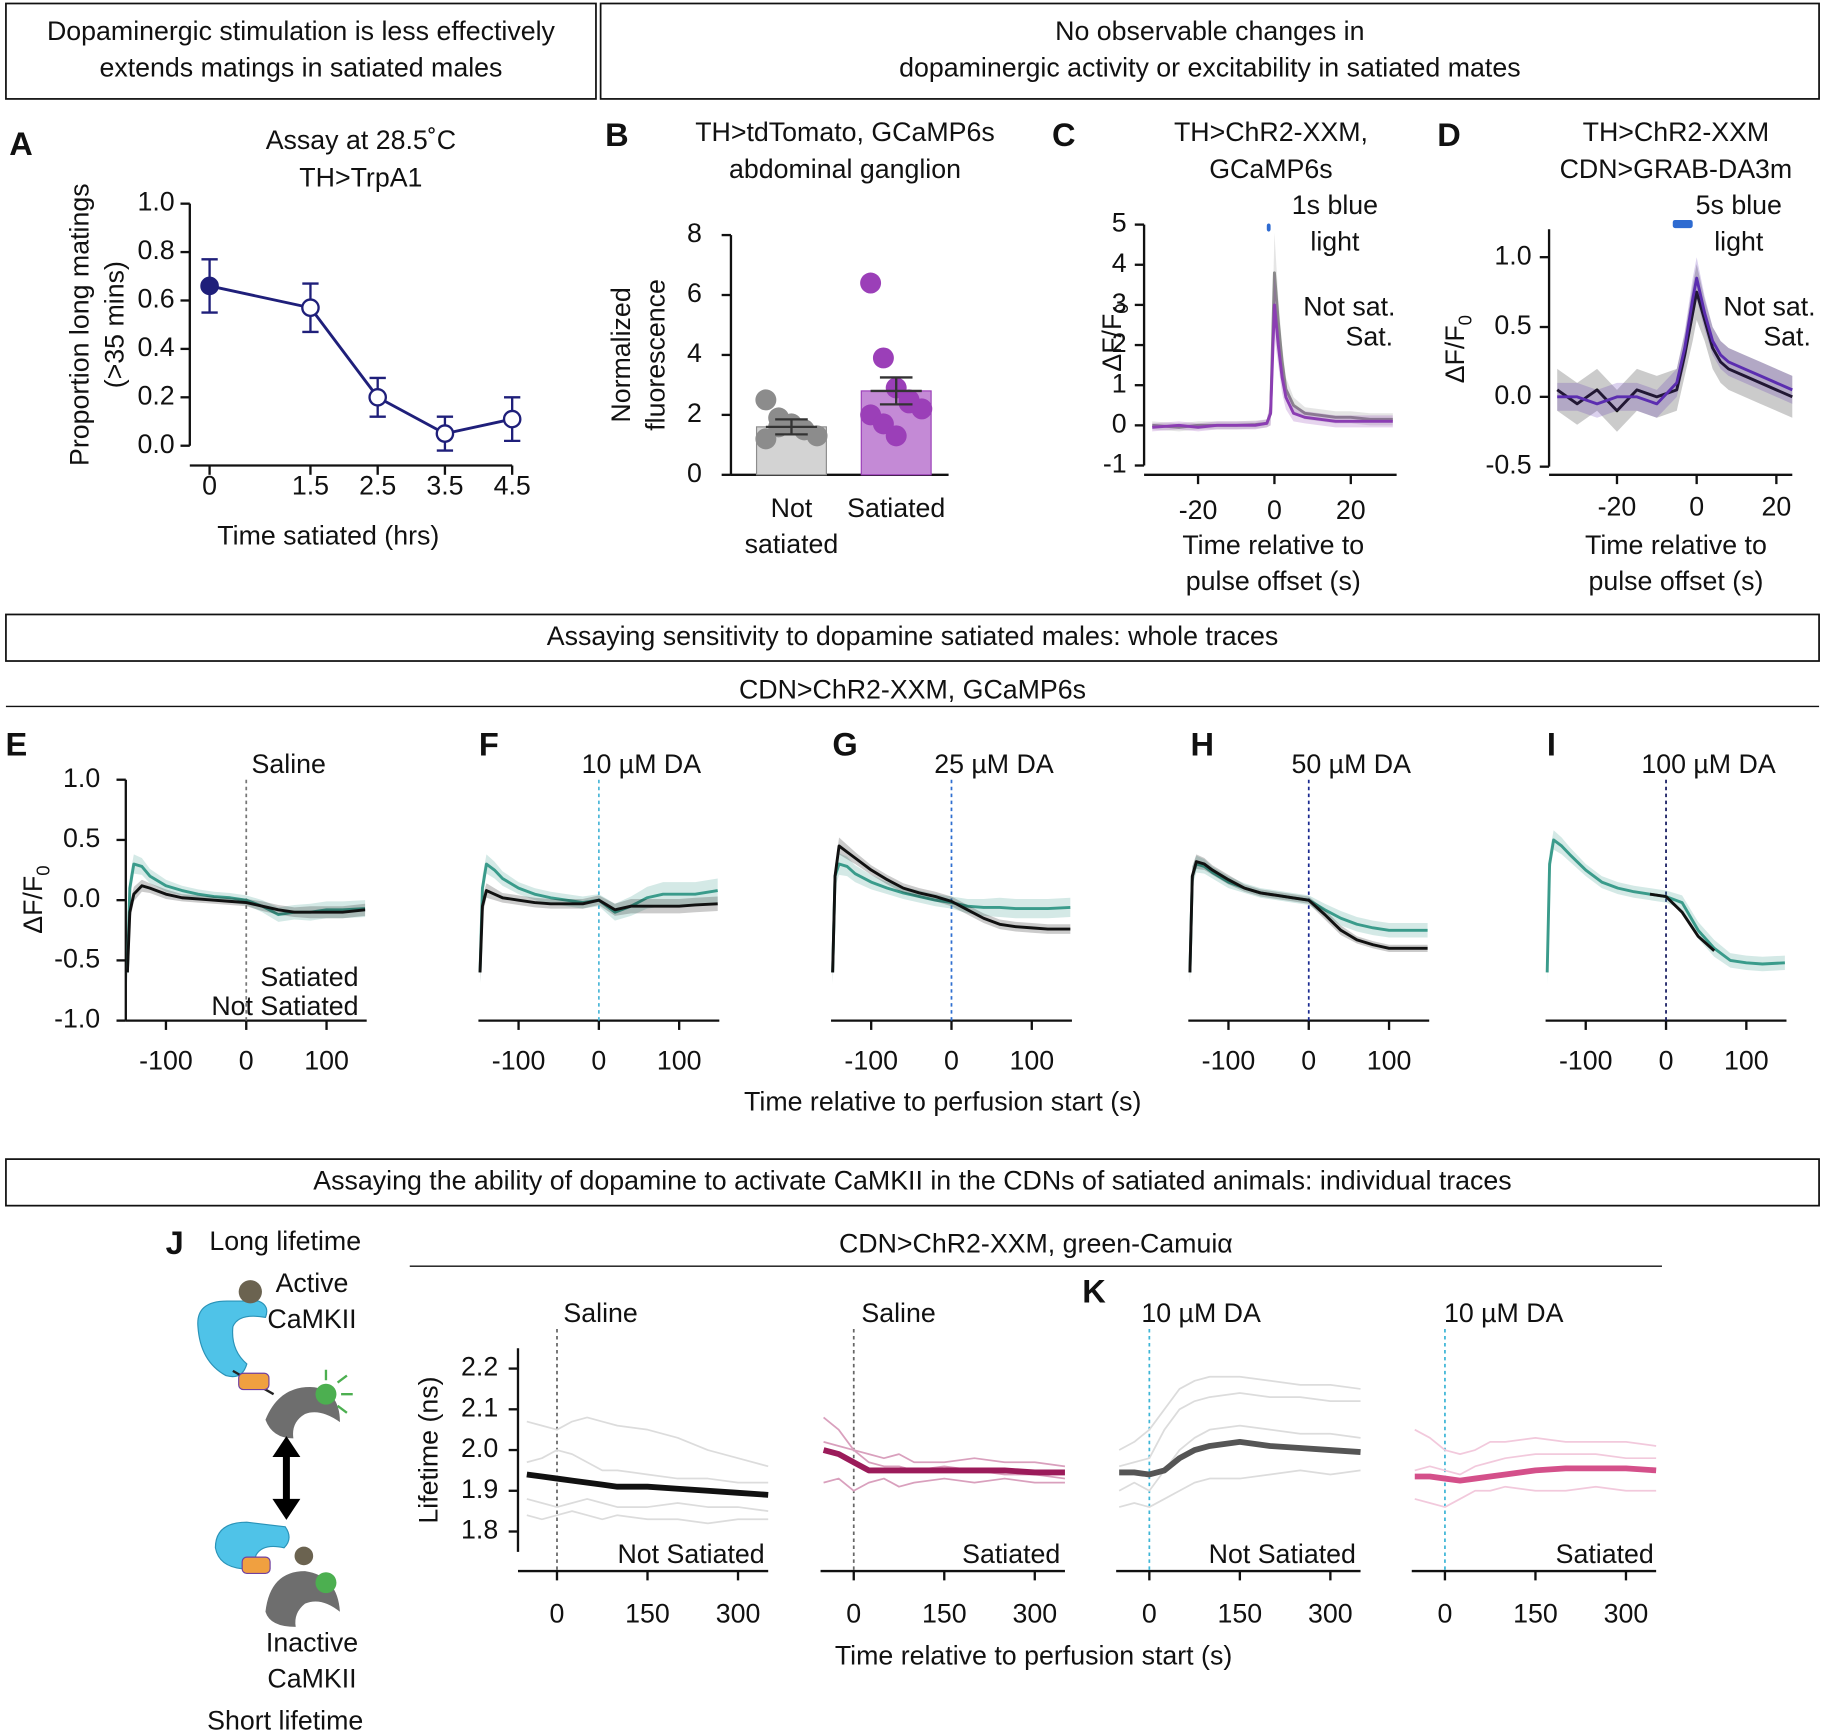 The width and height of the screenshot is (1825, 1734). What do you see at coordinates (1676, 132) in the screenshot?
I see `chart-title: TH>ChR2-XXM` at bounding box center [1676, 132].